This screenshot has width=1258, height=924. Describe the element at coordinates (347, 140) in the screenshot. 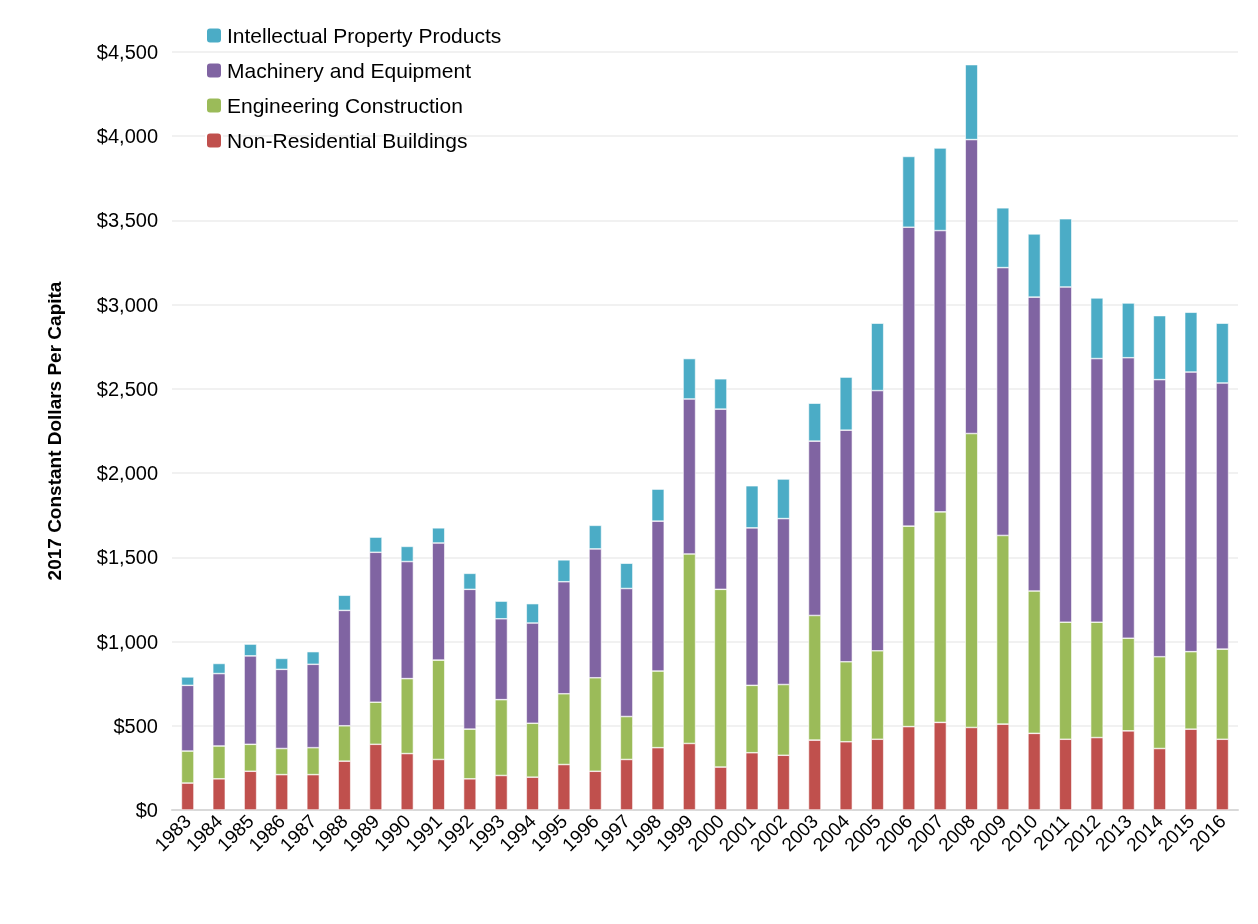

I see `legend-label: Non-Residential Buildings` at that location.